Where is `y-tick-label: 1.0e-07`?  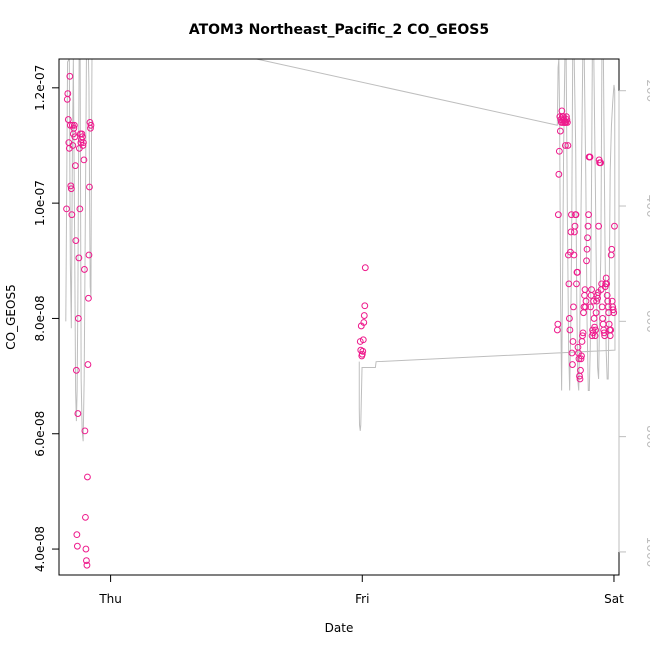
y-tick-label: 1.0e-07 is located at coordinates (40, 203).